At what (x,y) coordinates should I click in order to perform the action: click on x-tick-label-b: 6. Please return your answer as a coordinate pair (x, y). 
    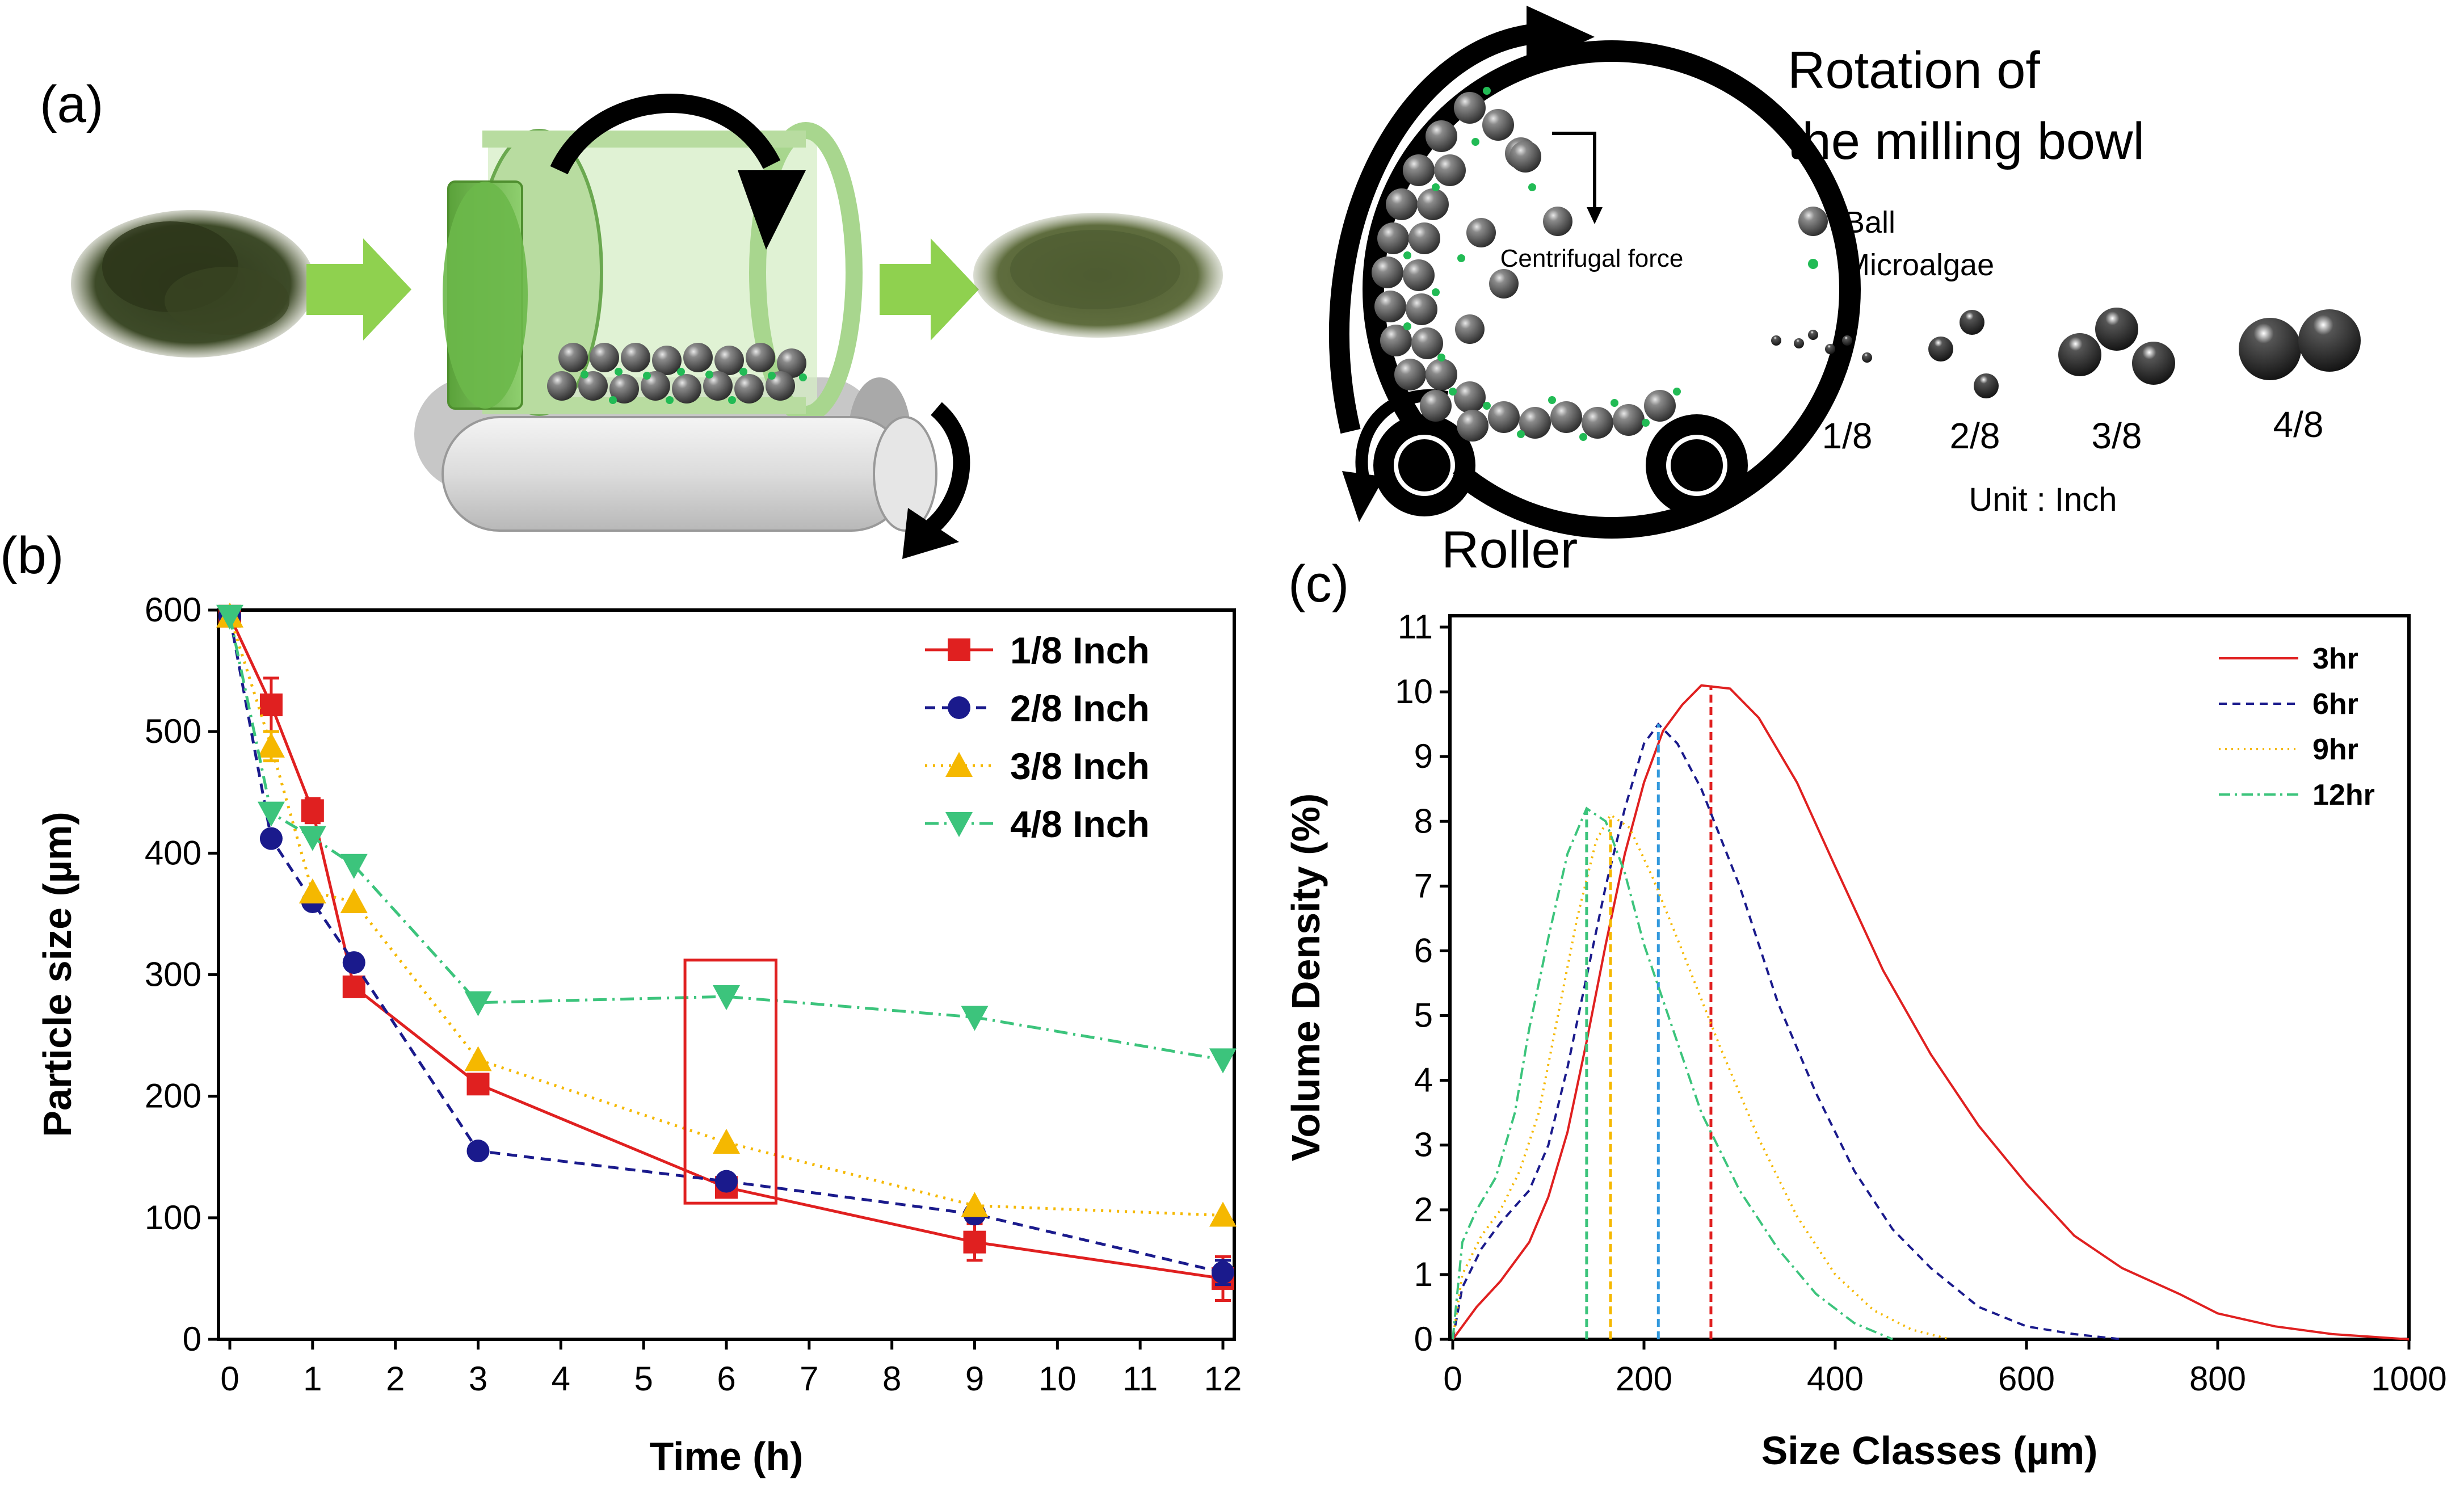
    Looking at the image, I should click on (726, 1379).